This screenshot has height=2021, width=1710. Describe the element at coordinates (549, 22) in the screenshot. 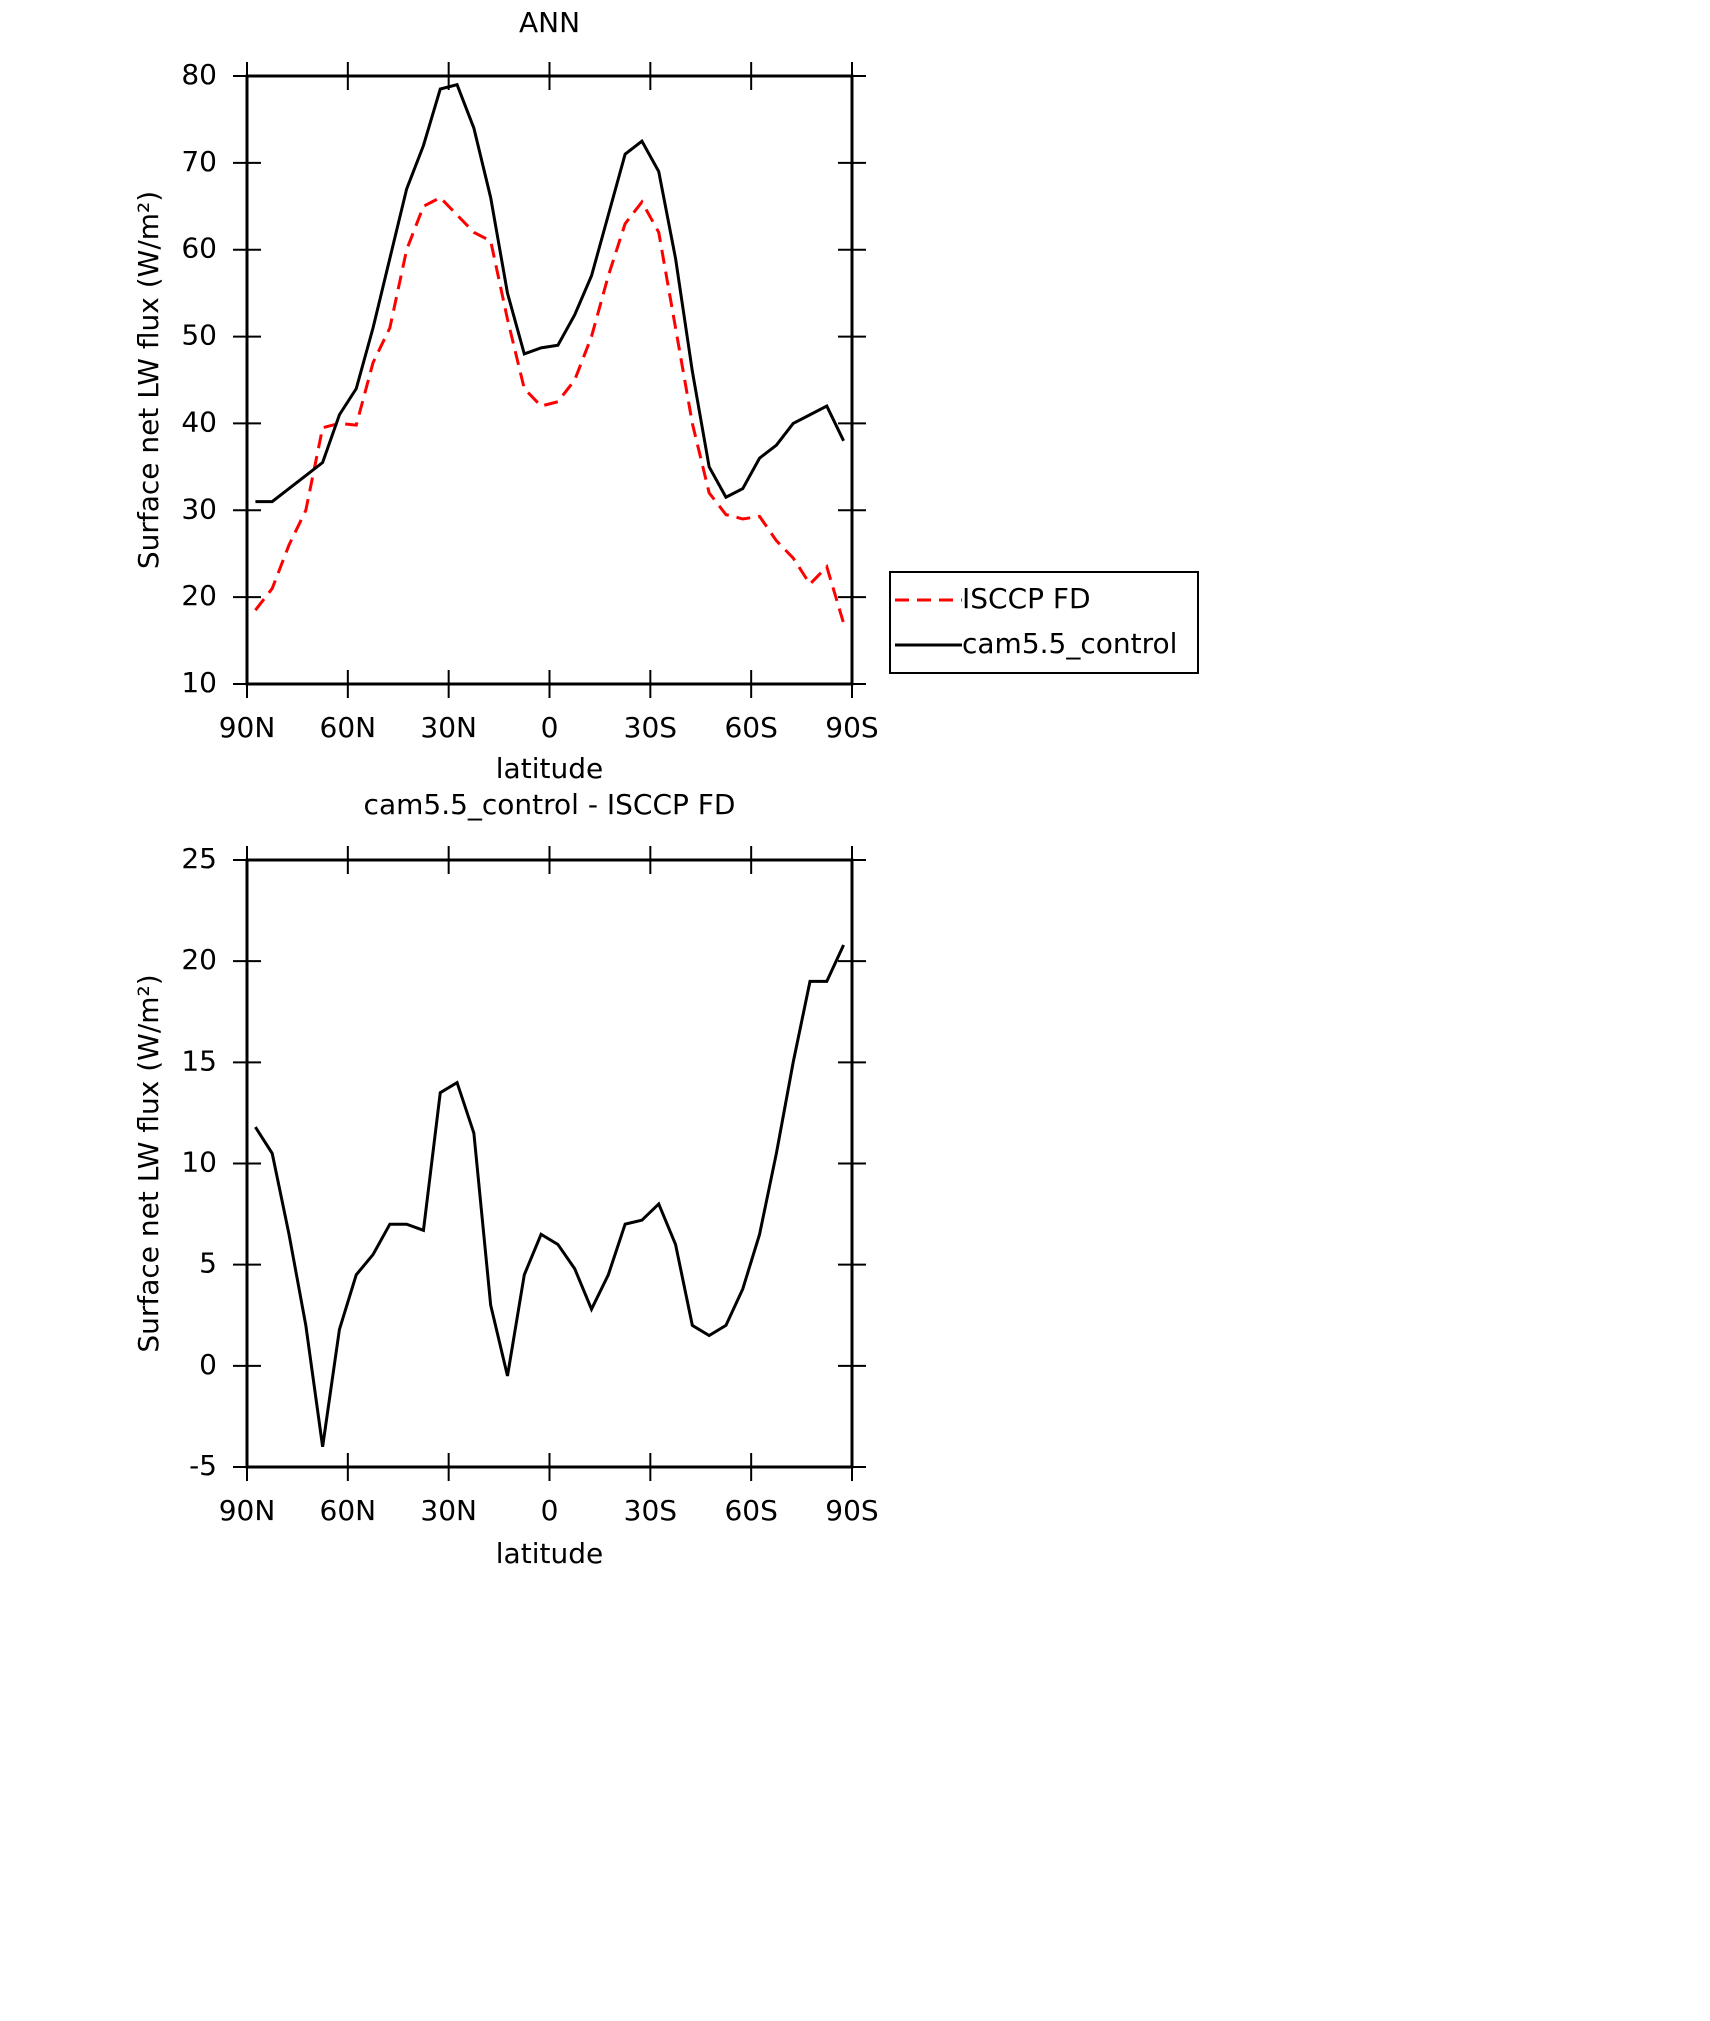

I see `chart-title: ANN` at that location.